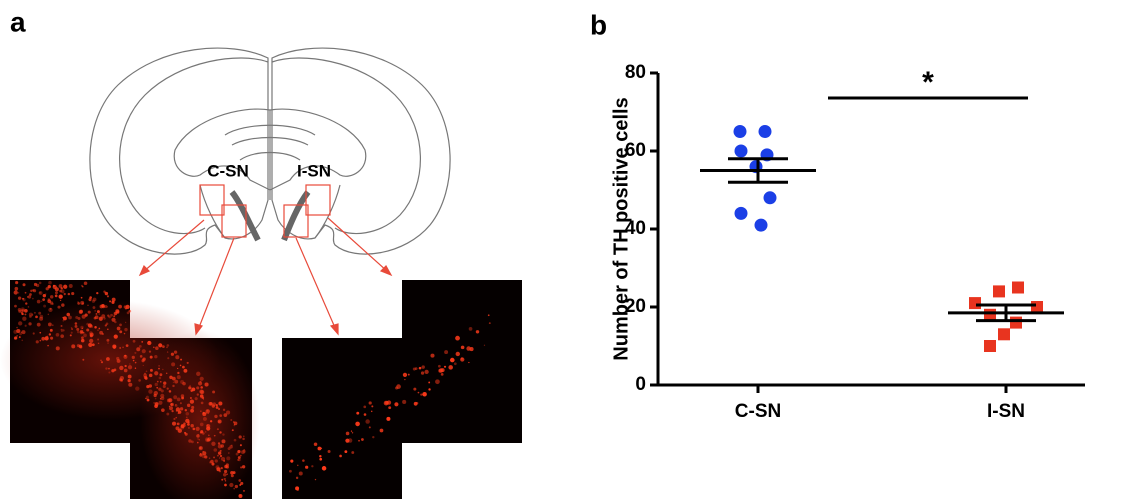 This screenshot has height=499, width=1140. What do you see at coordinates (758, 411) in the screenshot?
I see `x-tick-label: C-SN` at bounding box center [758, 411].